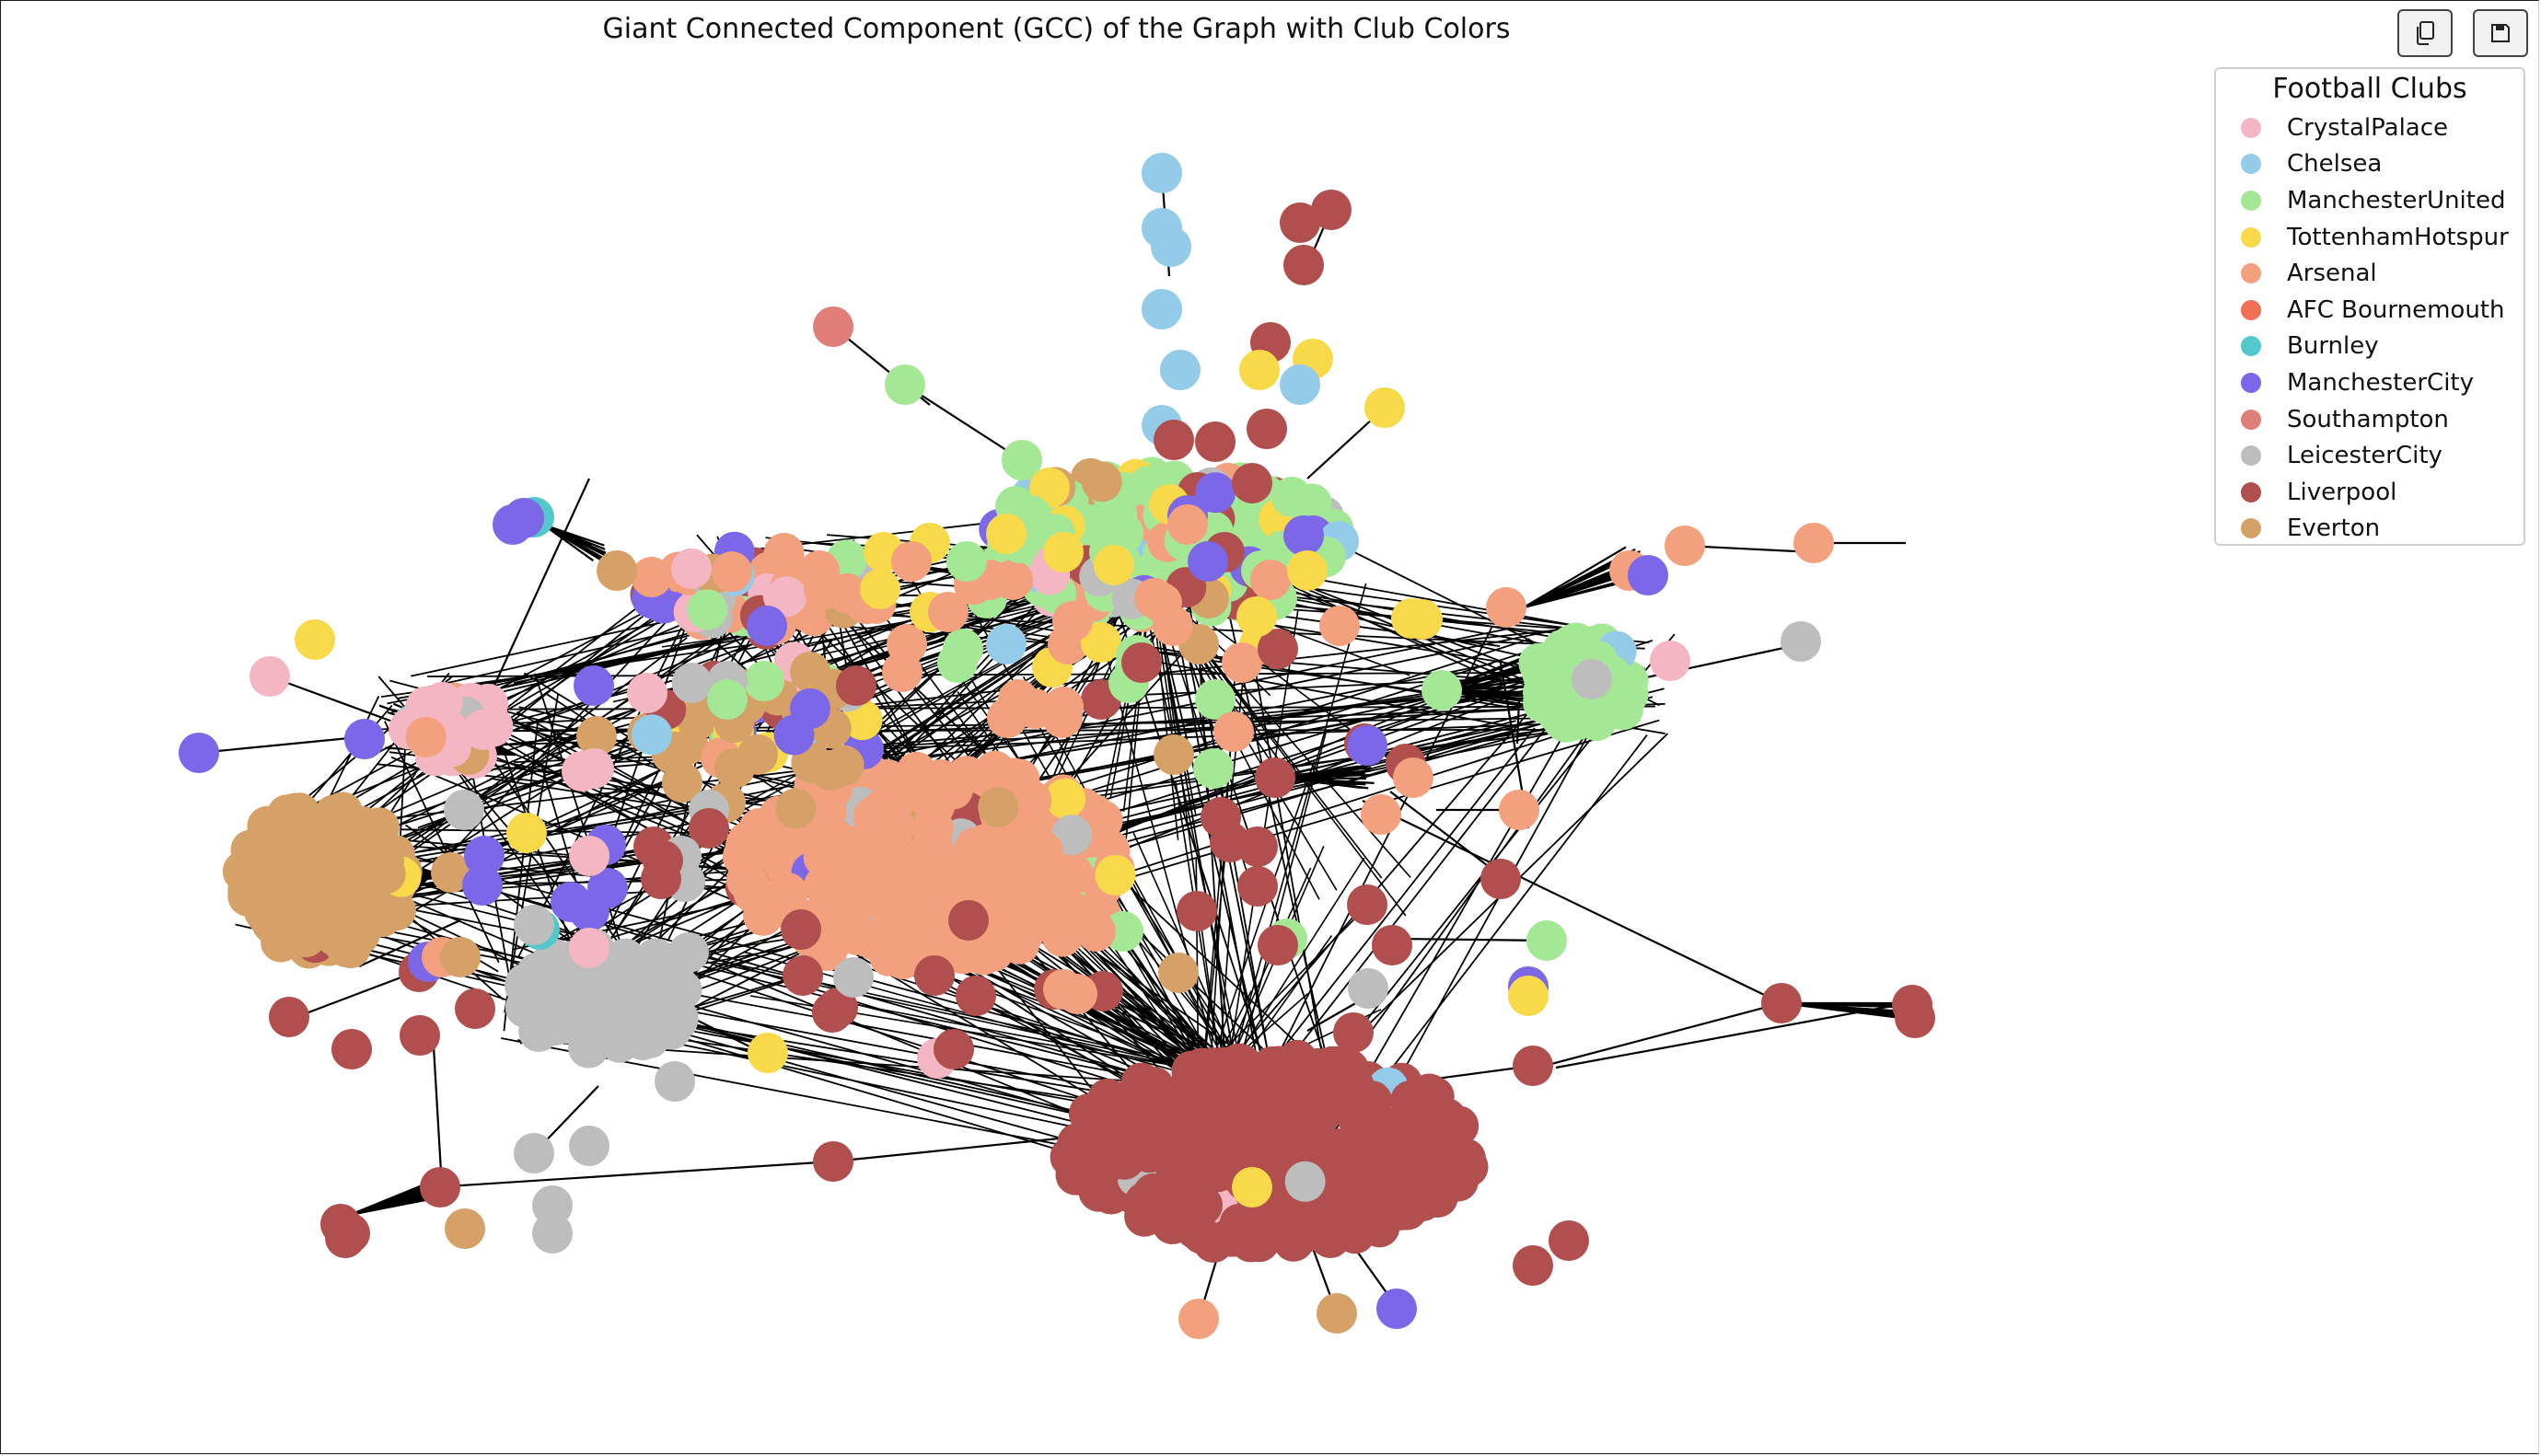  I want to click on copy-button, so click(2425, 33).